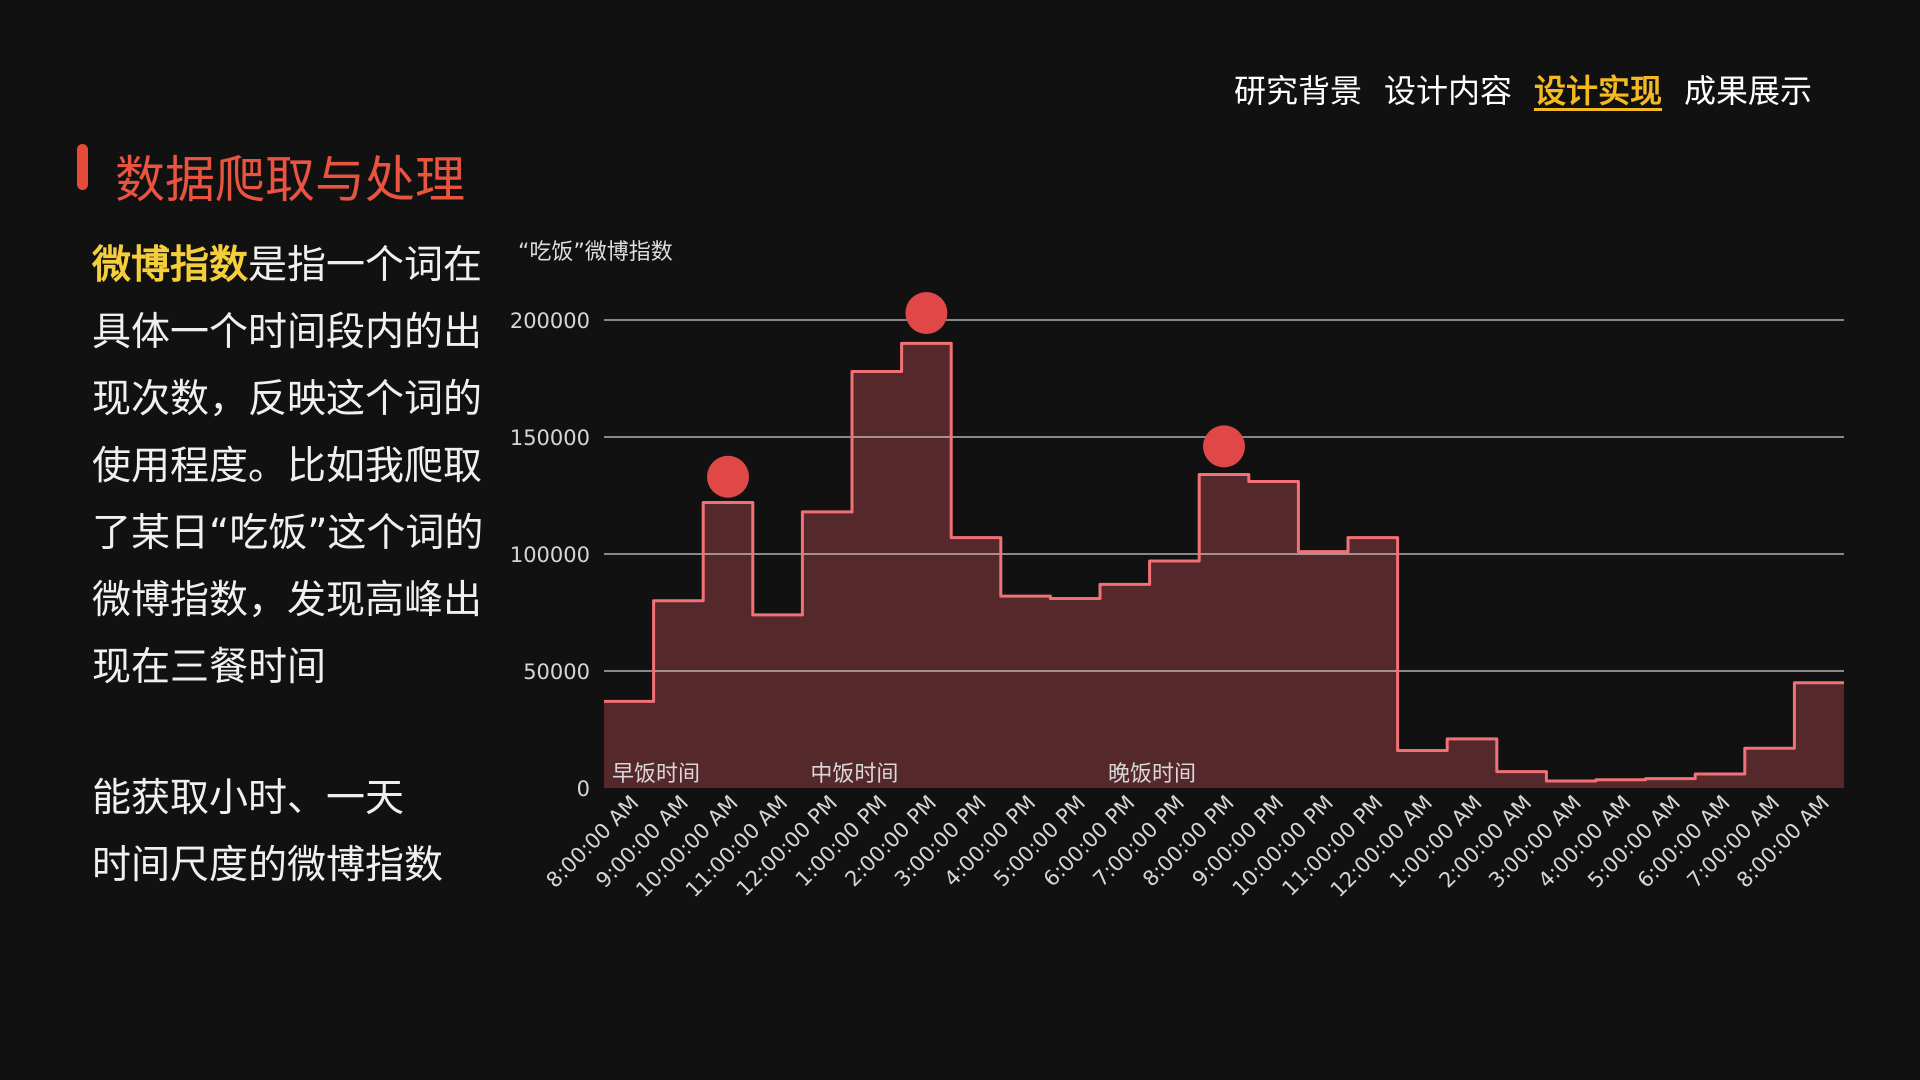 The height and width of the screenshot is (1080, 1920). Describe the element at coordinates (550, 321) in the screenshot. I see `y-tick-label-4: 200000` at that location.